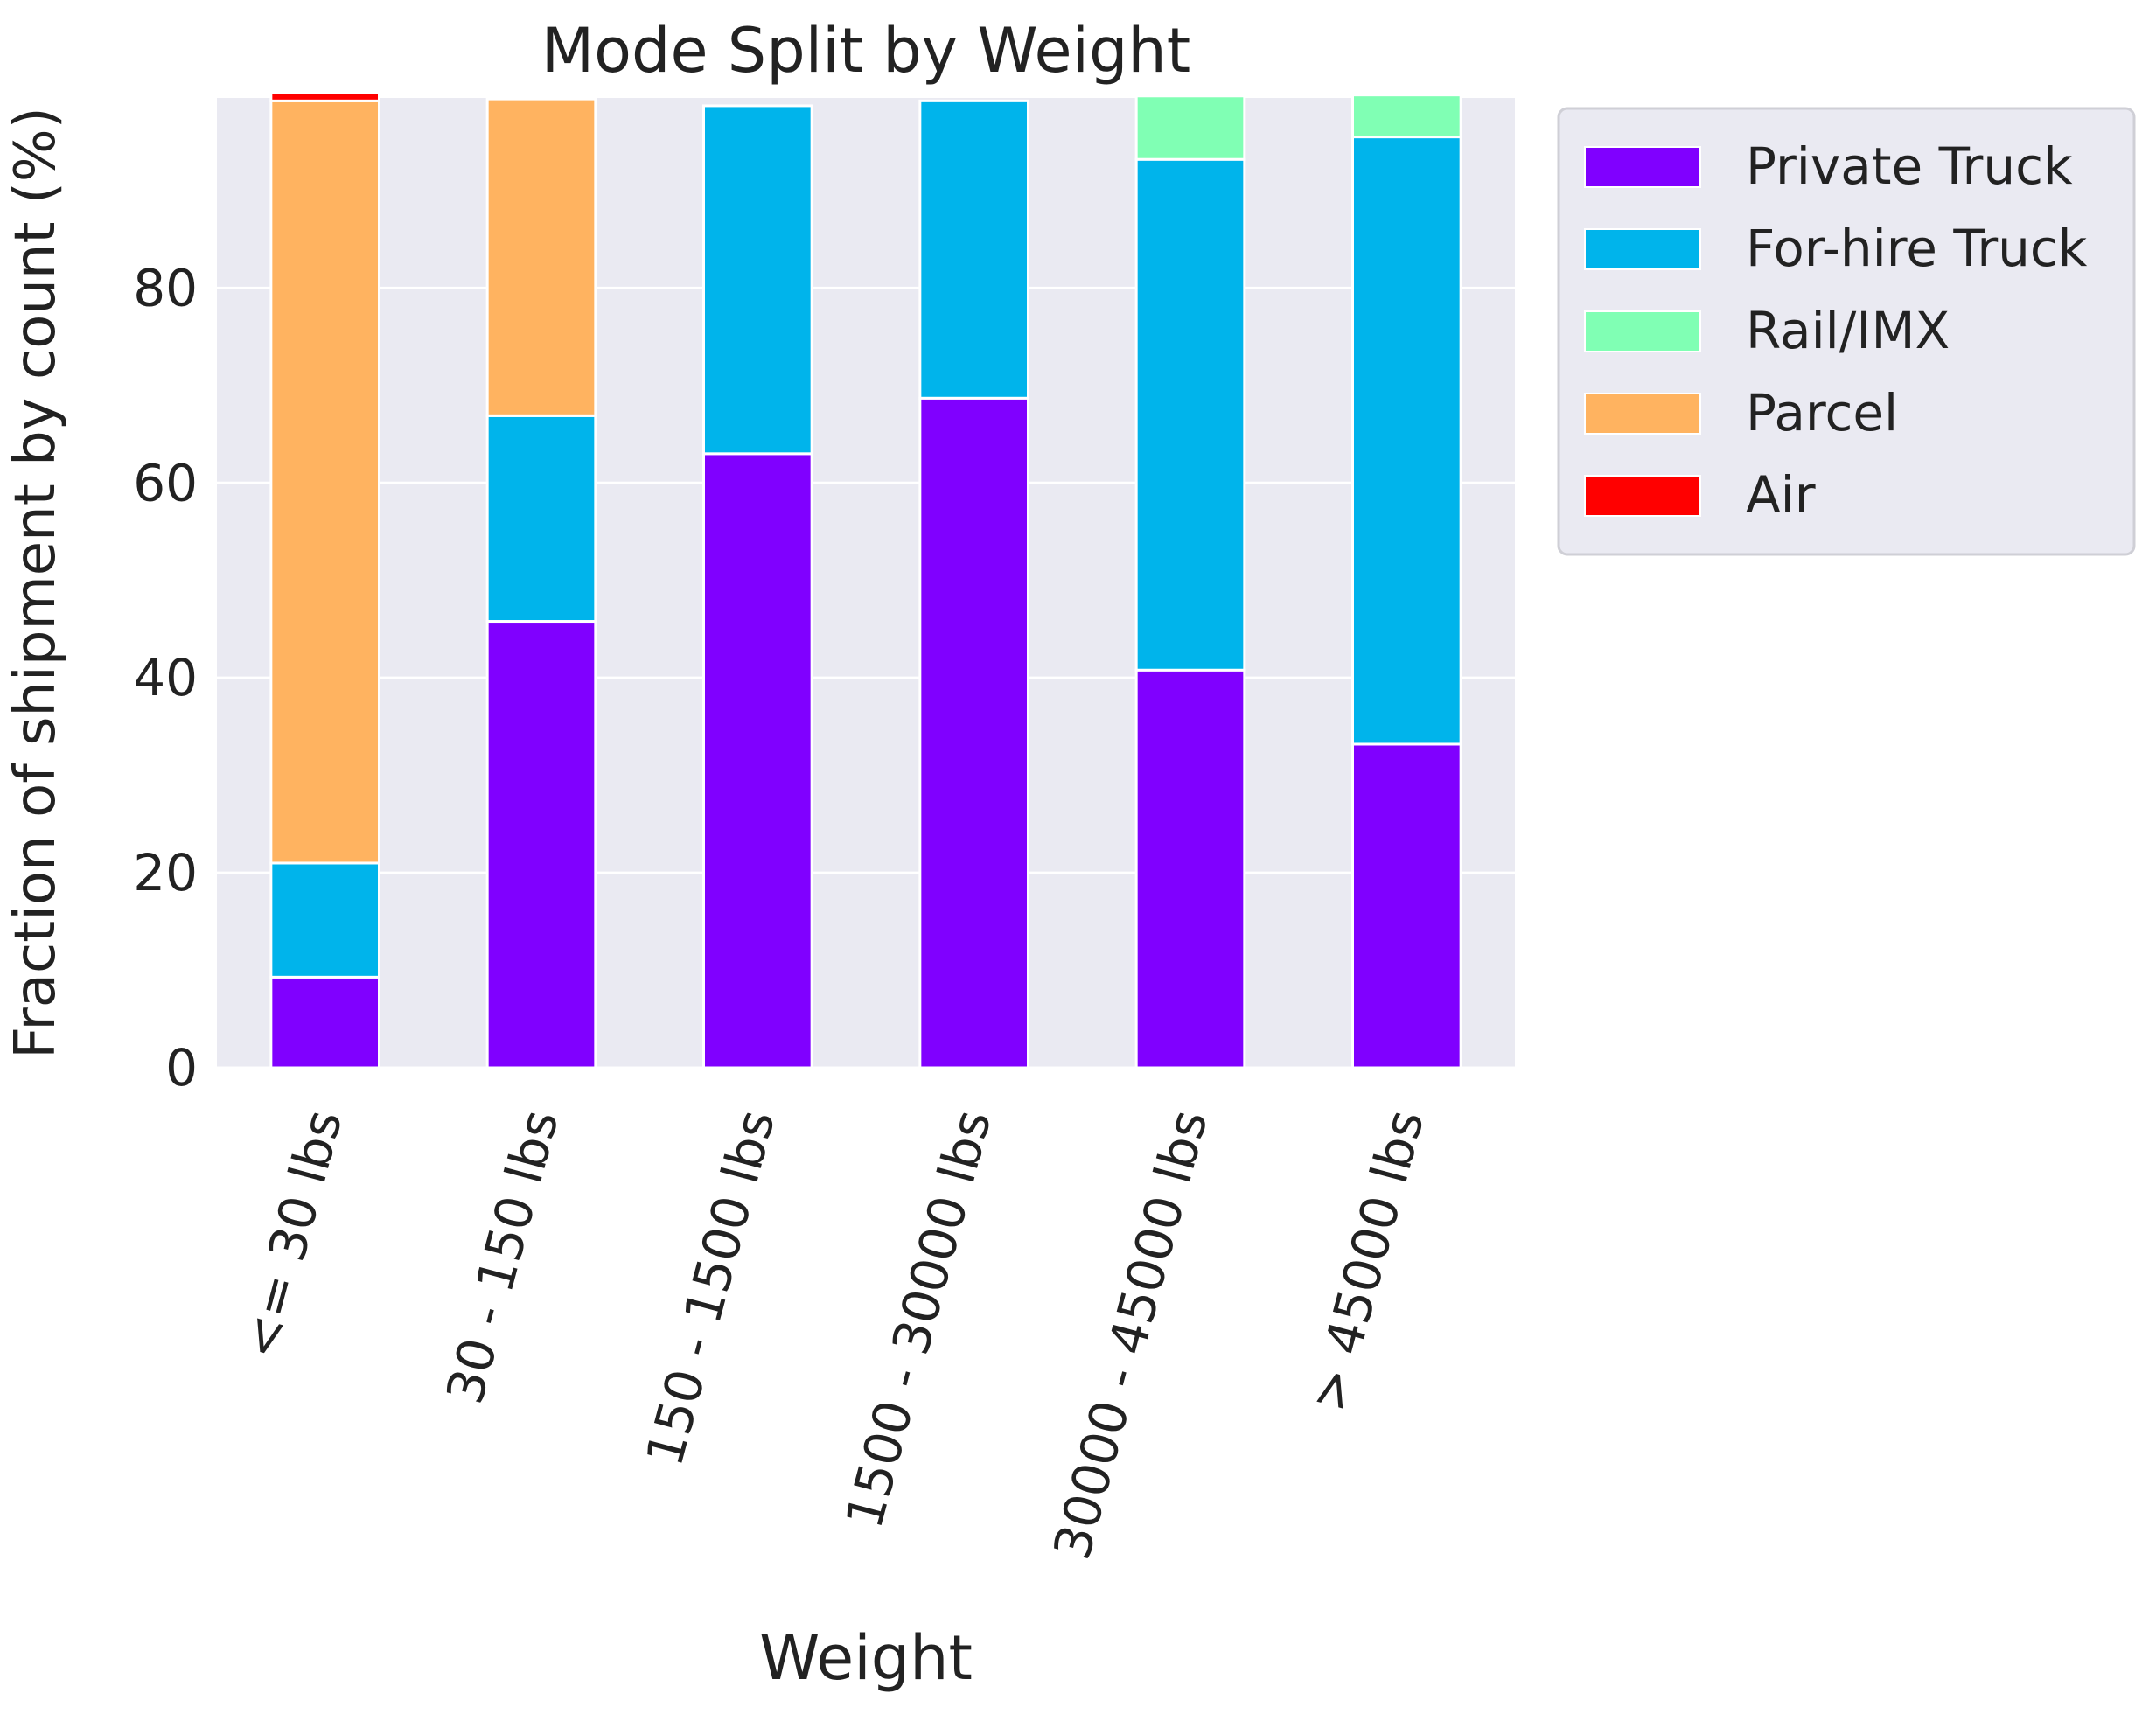  What do you see at coordinates (1642, 414) in the screenshot?
I see `legend-swatch-parcel` at bounding box center [1642, 414].